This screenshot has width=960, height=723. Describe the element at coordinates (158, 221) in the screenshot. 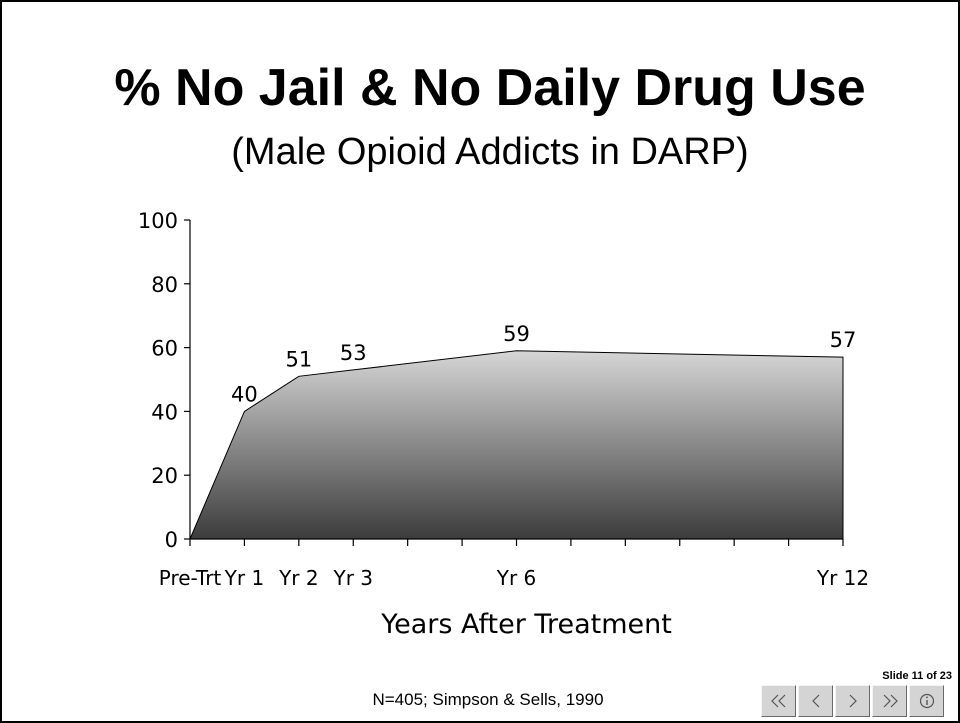

I see `y-tick-label: 100` at that location.